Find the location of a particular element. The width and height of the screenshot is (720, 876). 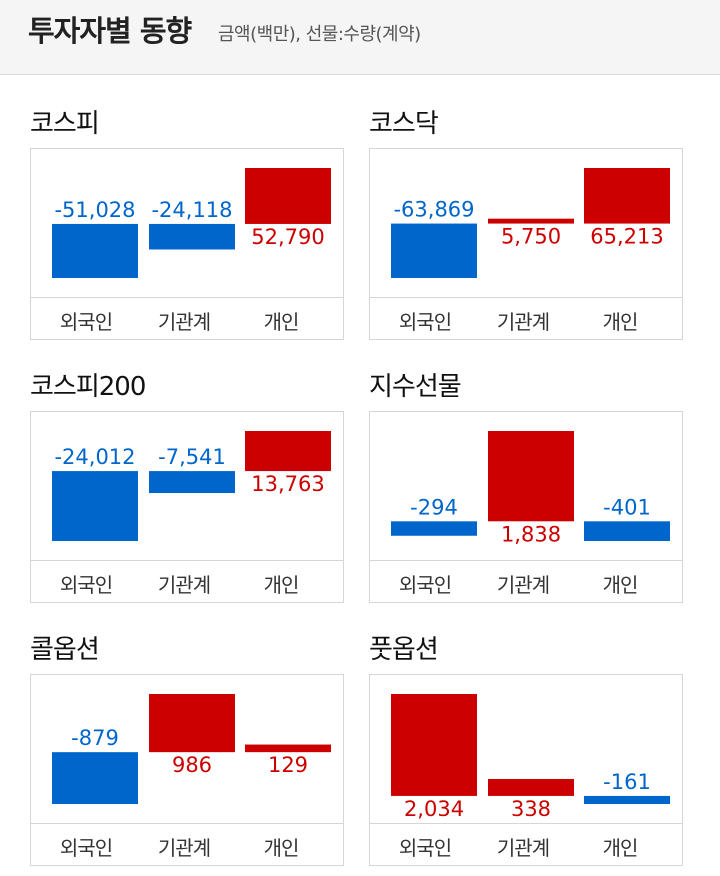

chart-put-option-plot: 2,034 338 -161 is located at coordinates (530, 757).